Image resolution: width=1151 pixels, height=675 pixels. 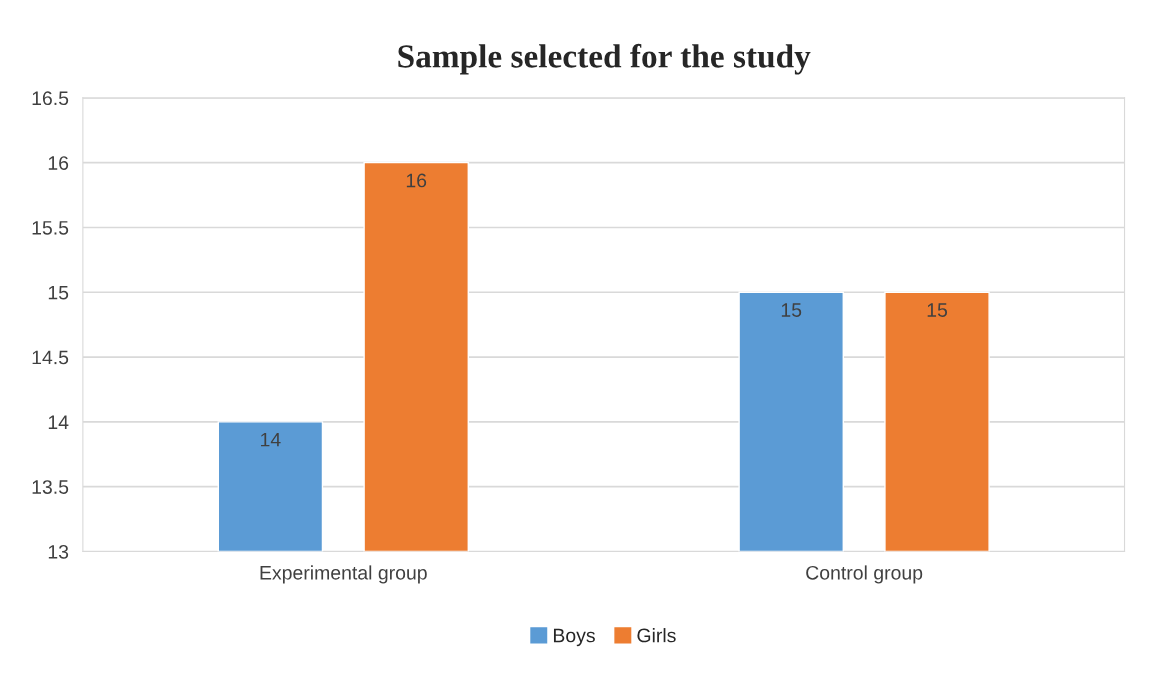 I want to click on x-tick-label: Control group, so click(x=864, y=574).